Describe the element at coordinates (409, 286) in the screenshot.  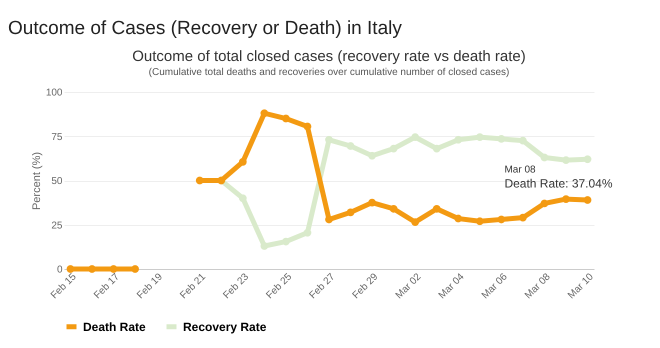
I see `x-tick-label: Mar 02` at that location.